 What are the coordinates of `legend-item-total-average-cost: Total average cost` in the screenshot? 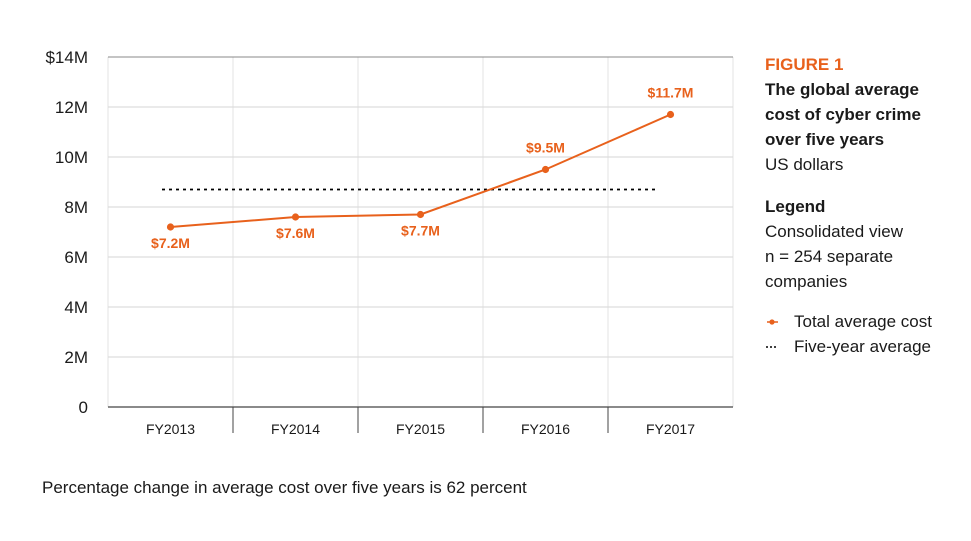 It's located at (865, 321).